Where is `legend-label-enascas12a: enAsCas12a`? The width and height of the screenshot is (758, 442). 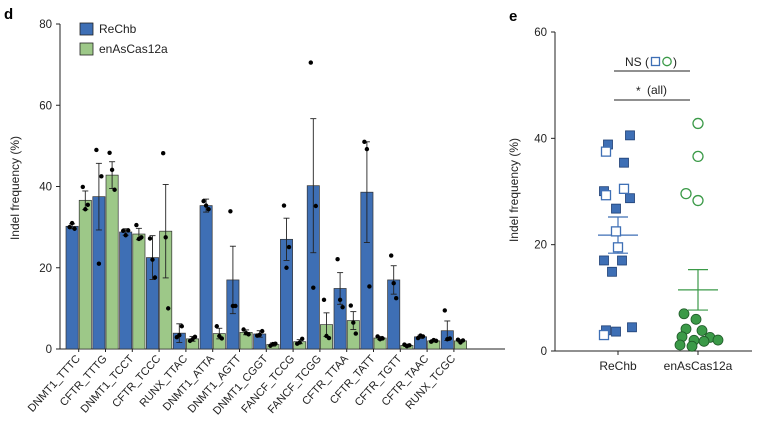 legend-label-enascas12a: enAsCas12a is located at coordinates (133, 49).